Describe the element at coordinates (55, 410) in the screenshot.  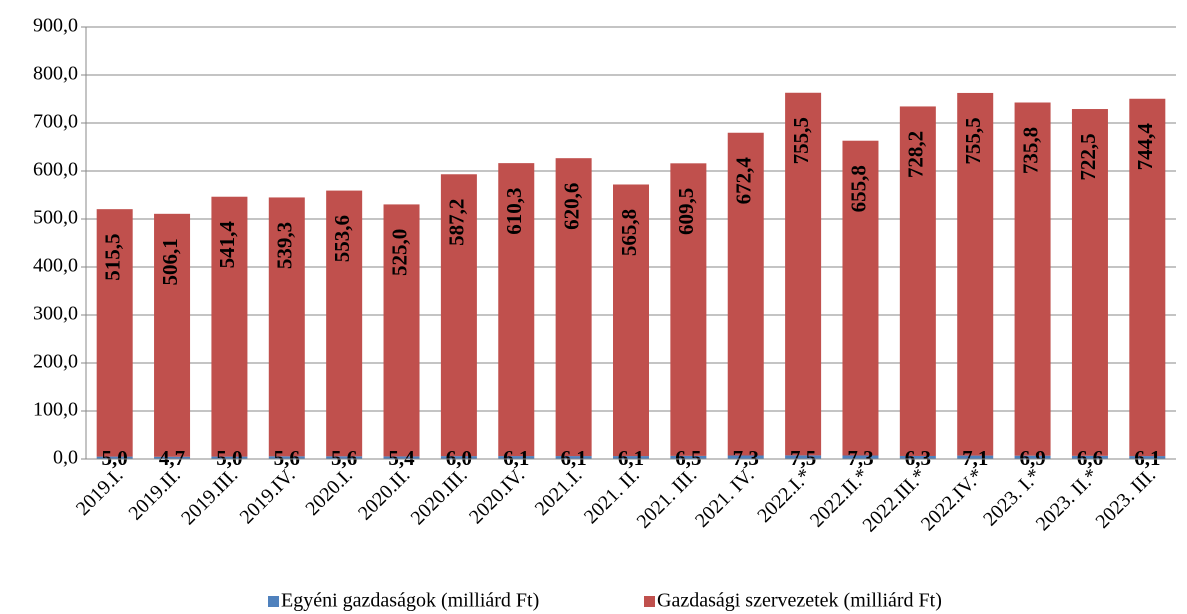
I see `y-tick-label: 100,0` at that location.